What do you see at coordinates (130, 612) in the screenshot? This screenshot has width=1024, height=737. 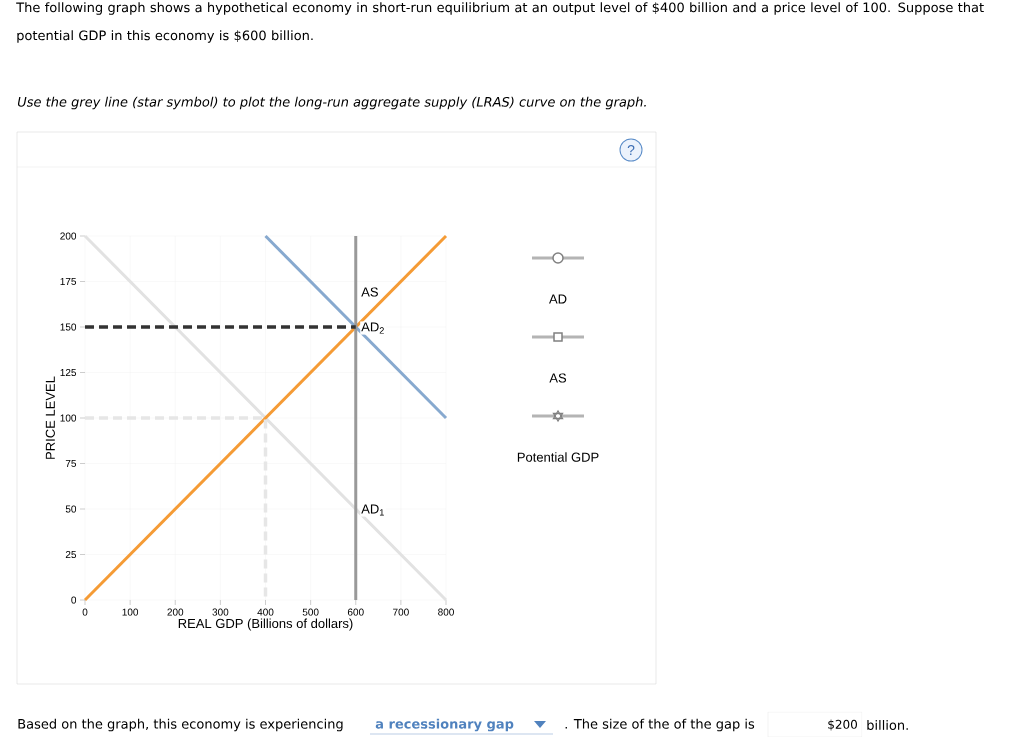 I see `x-tick-label: 100` at bounding box center [130, 612].